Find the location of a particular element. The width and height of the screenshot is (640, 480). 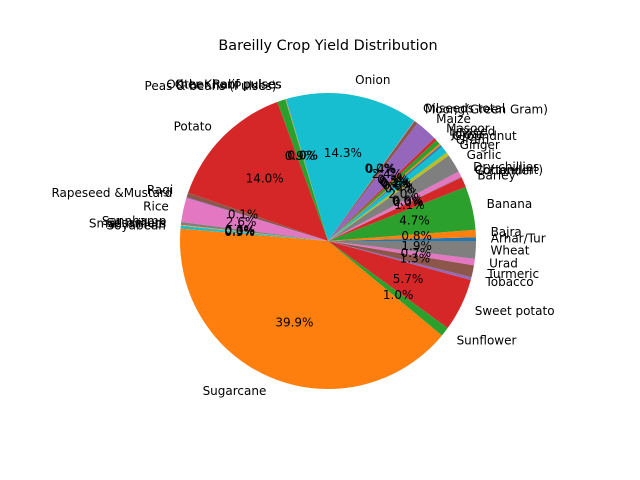

pie-slice-maize is located at coordinates (381, 182).